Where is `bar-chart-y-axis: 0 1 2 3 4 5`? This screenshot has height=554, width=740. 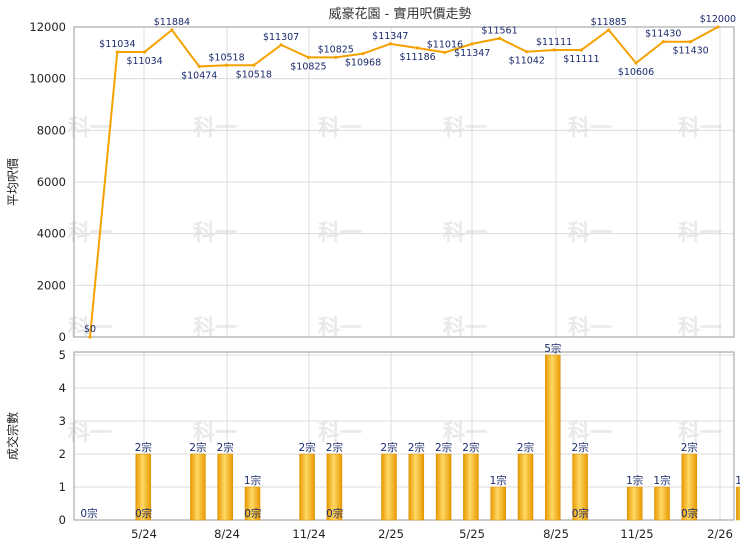 bar-chart-y-axis: 0 1 2 3 4 5 is located at coordinates (62, 437).